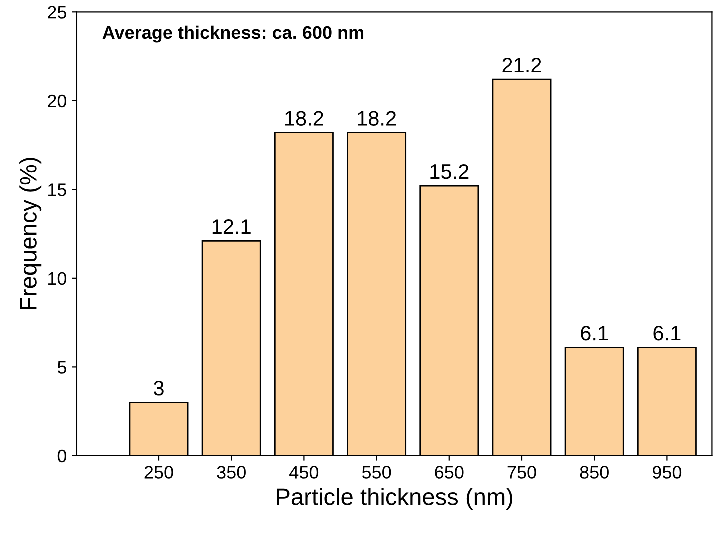 The width and height of the screenshot is (726, 552). I want to click on x-tick-label: 250, so click(159, 472).